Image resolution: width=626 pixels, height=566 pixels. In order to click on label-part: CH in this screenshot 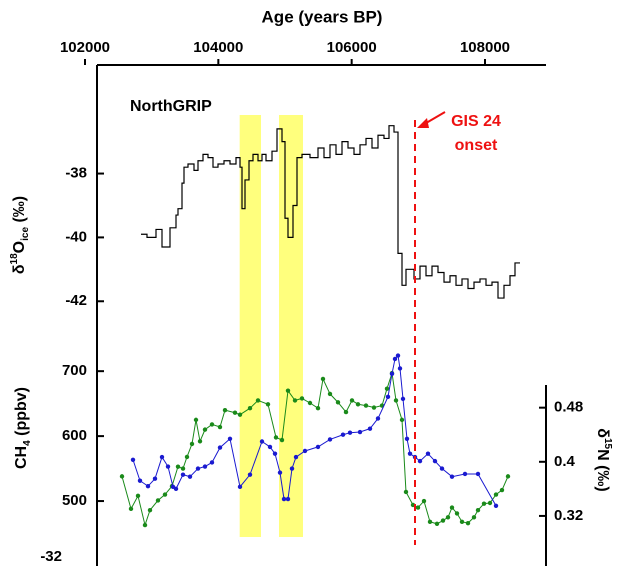, I will do `click(21, 457)`.